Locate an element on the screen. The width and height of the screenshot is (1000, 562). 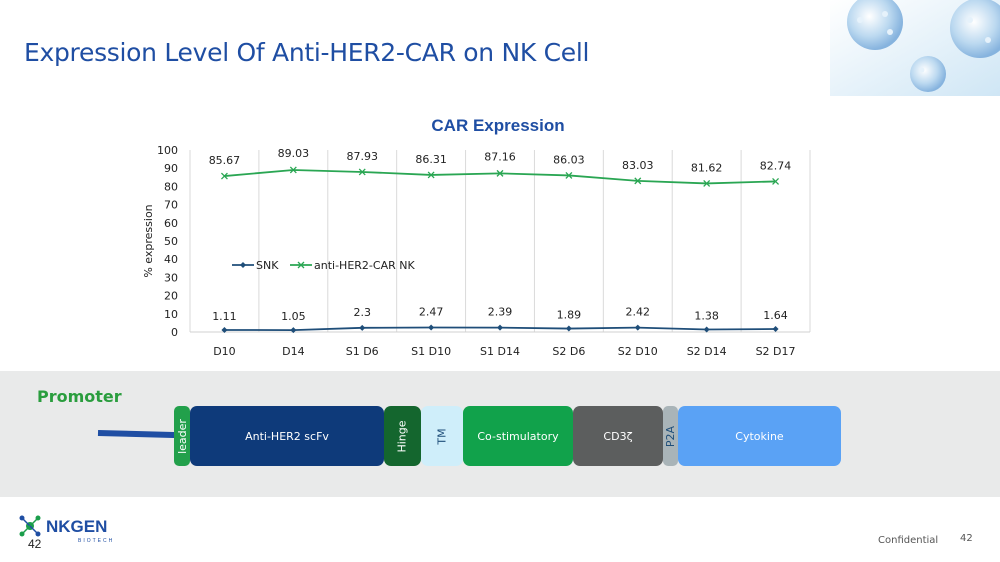
y-axis-label: % expression is located at coordinates (148, 240).